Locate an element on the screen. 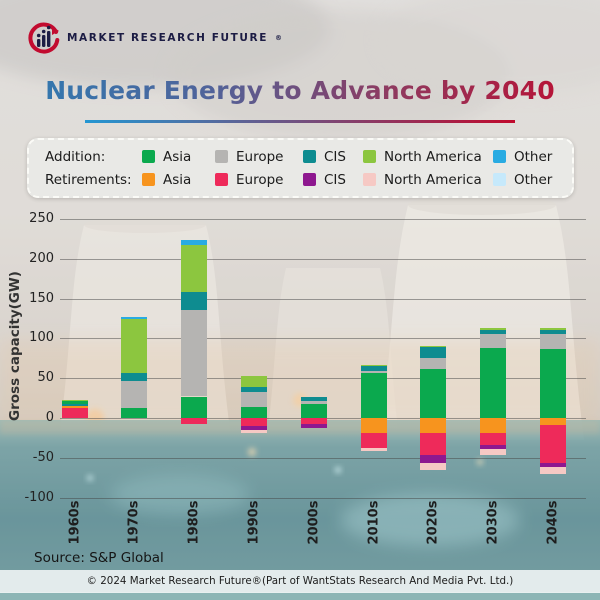  bar-segment-add_na-1990s is located at coordinates (253, 381).